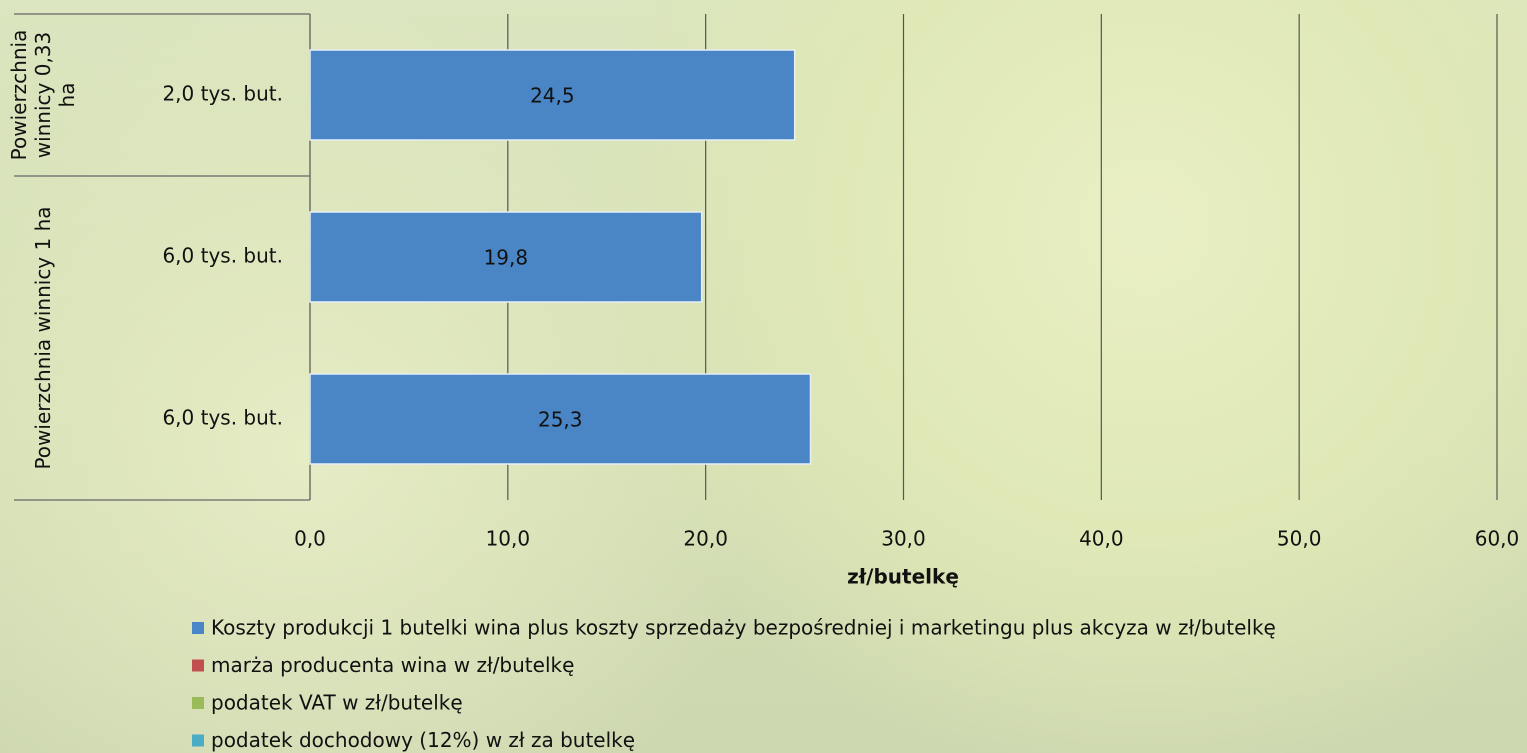 The height and width of the screenshot is (753, 1527). Describe the element at coordinates (43, 338) in the screenshot. I see `group-label: Powierzchnia winnicy 1 ha` at that location.